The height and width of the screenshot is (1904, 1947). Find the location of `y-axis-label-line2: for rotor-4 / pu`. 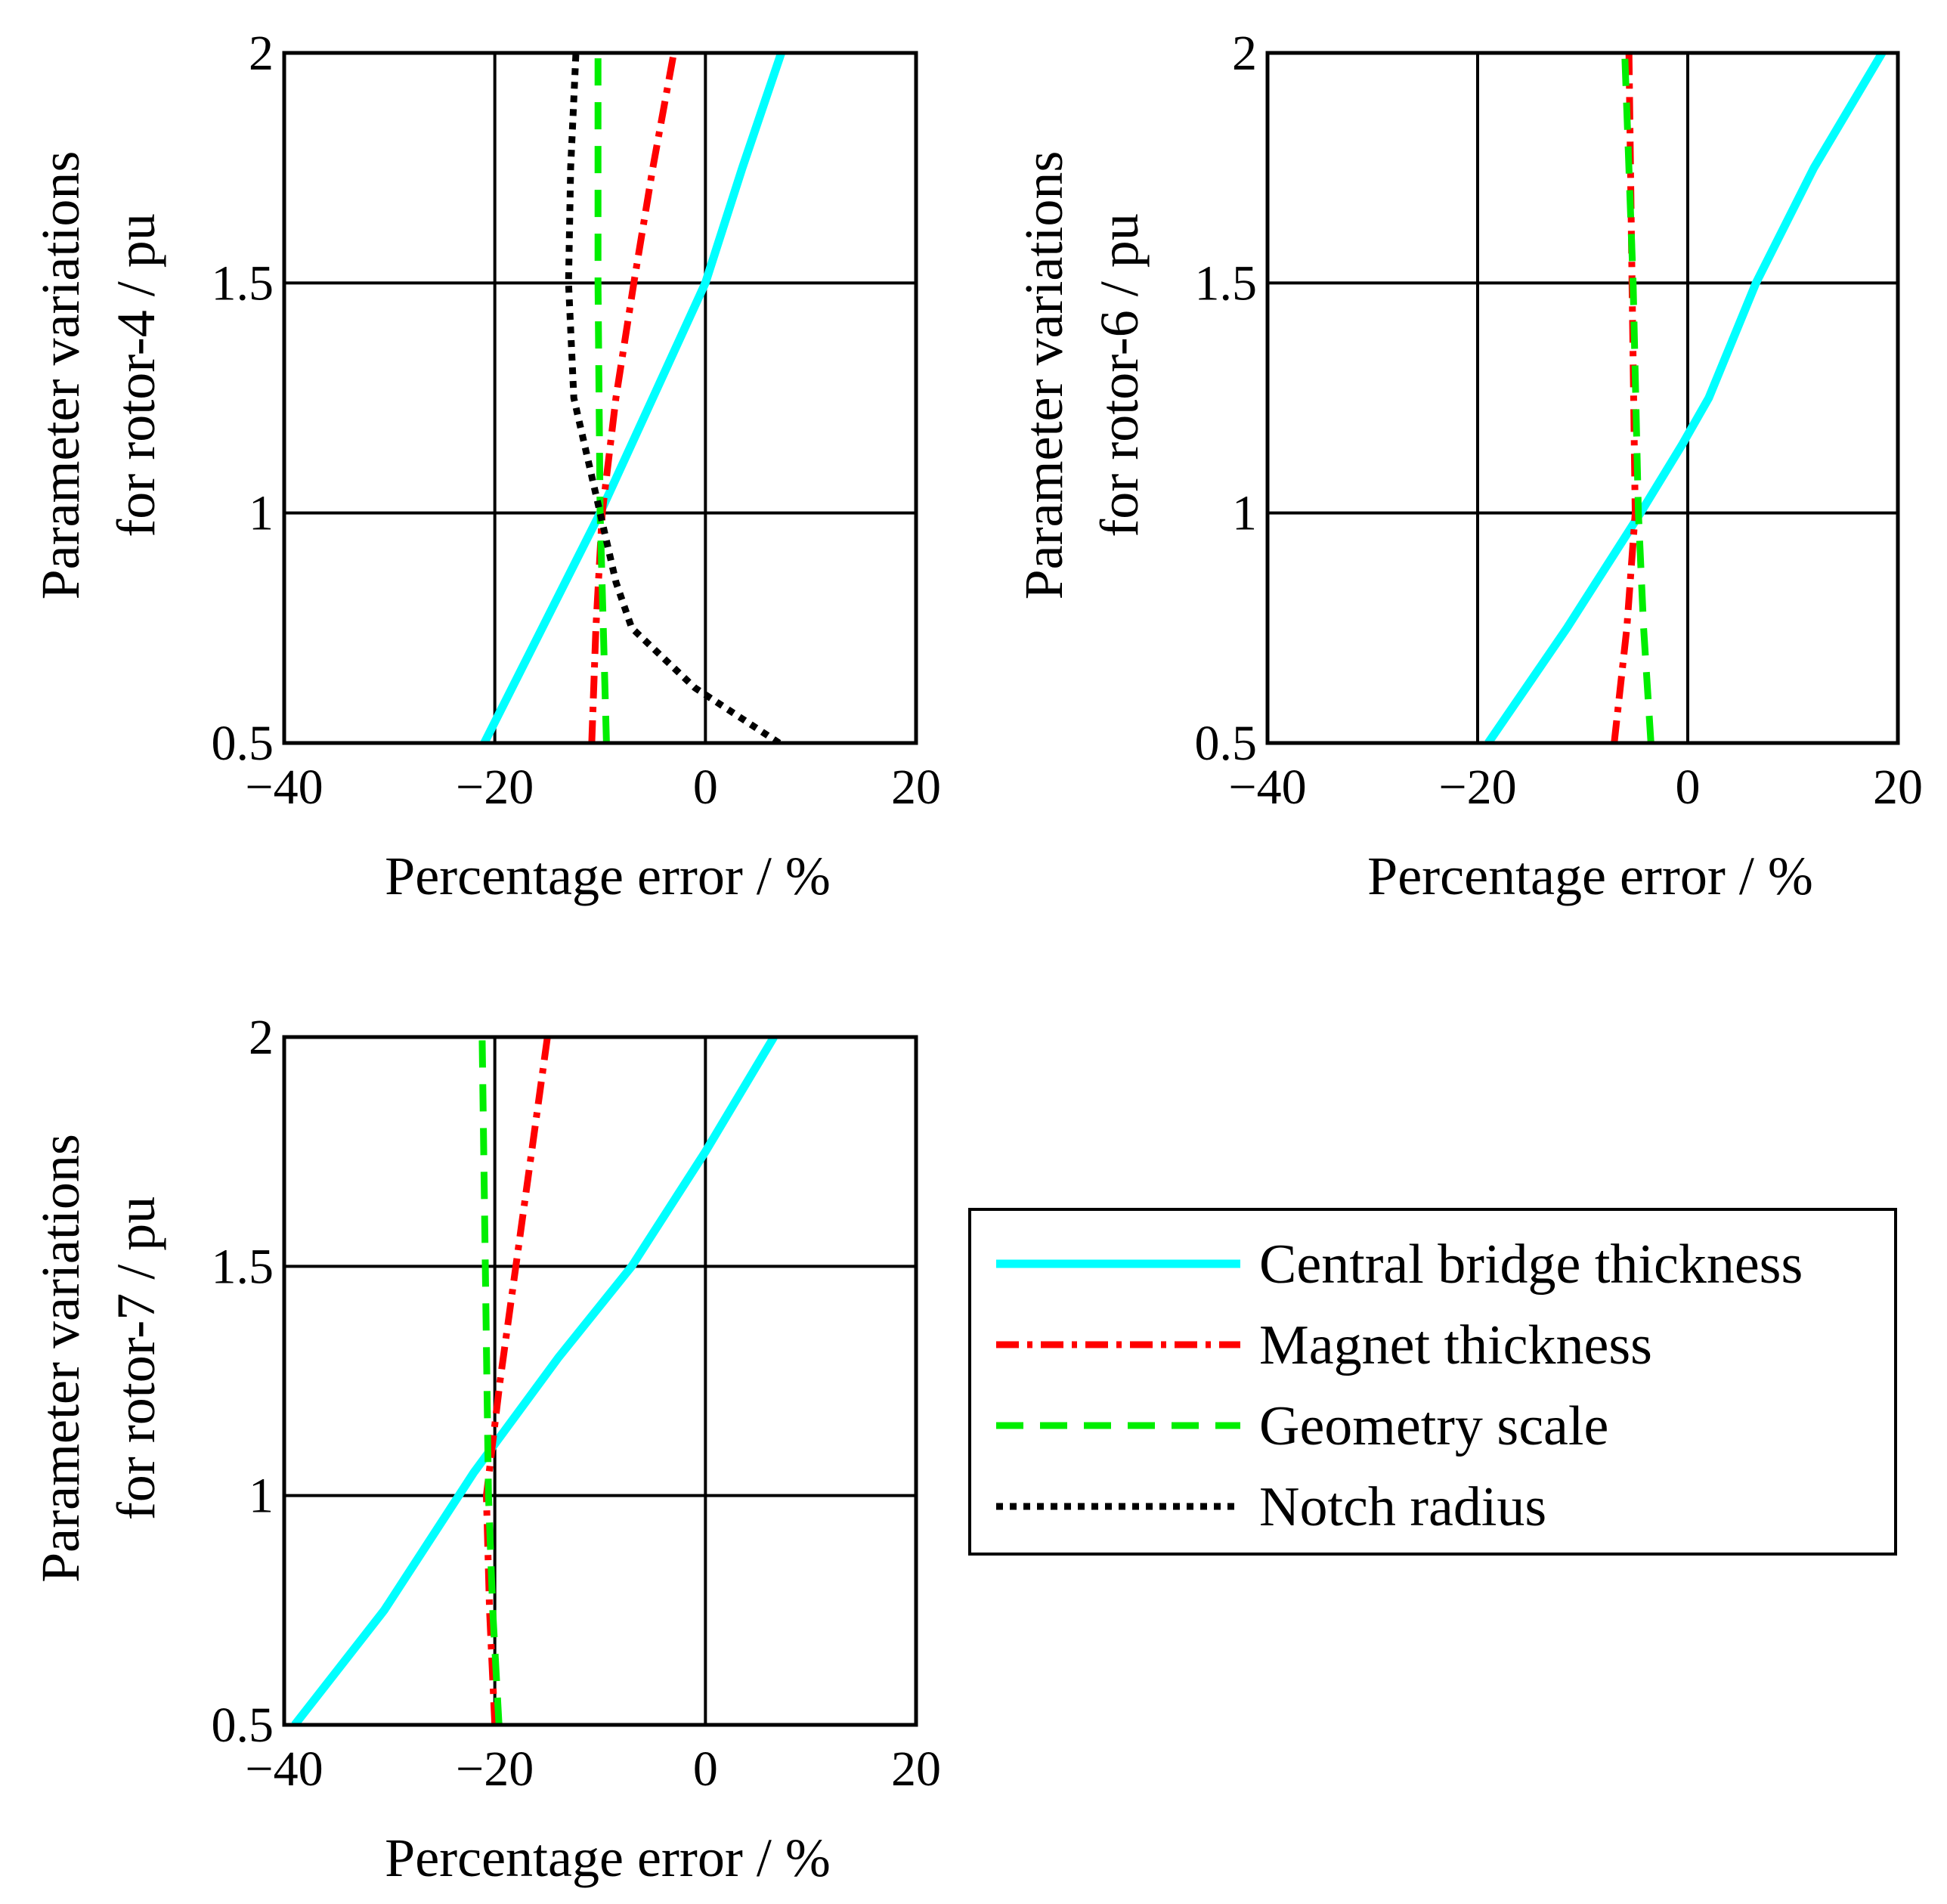

y-axis-label-line2: for rotor-4 / pu is located at coordinates (136, 375).